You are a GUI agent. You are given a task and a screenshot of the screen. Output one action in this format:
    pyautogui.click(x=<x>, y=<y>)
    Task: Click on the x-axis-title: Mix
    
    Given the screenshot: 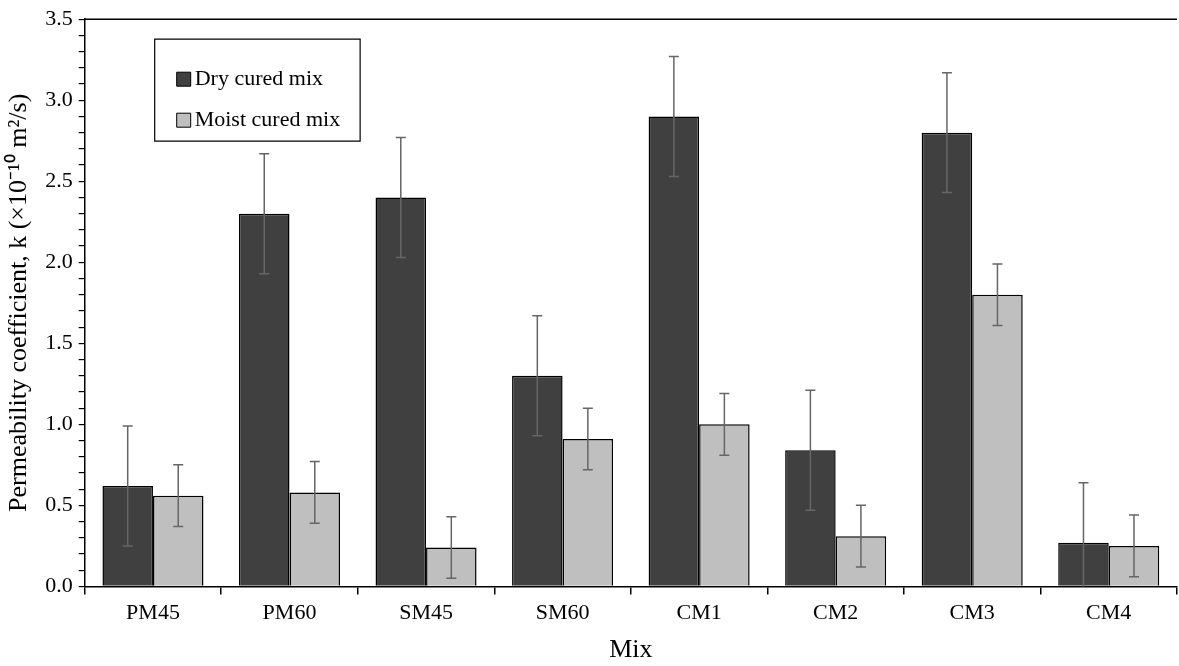 What is the action you would take?
    pyautogui.click(x=631, y=649)
    